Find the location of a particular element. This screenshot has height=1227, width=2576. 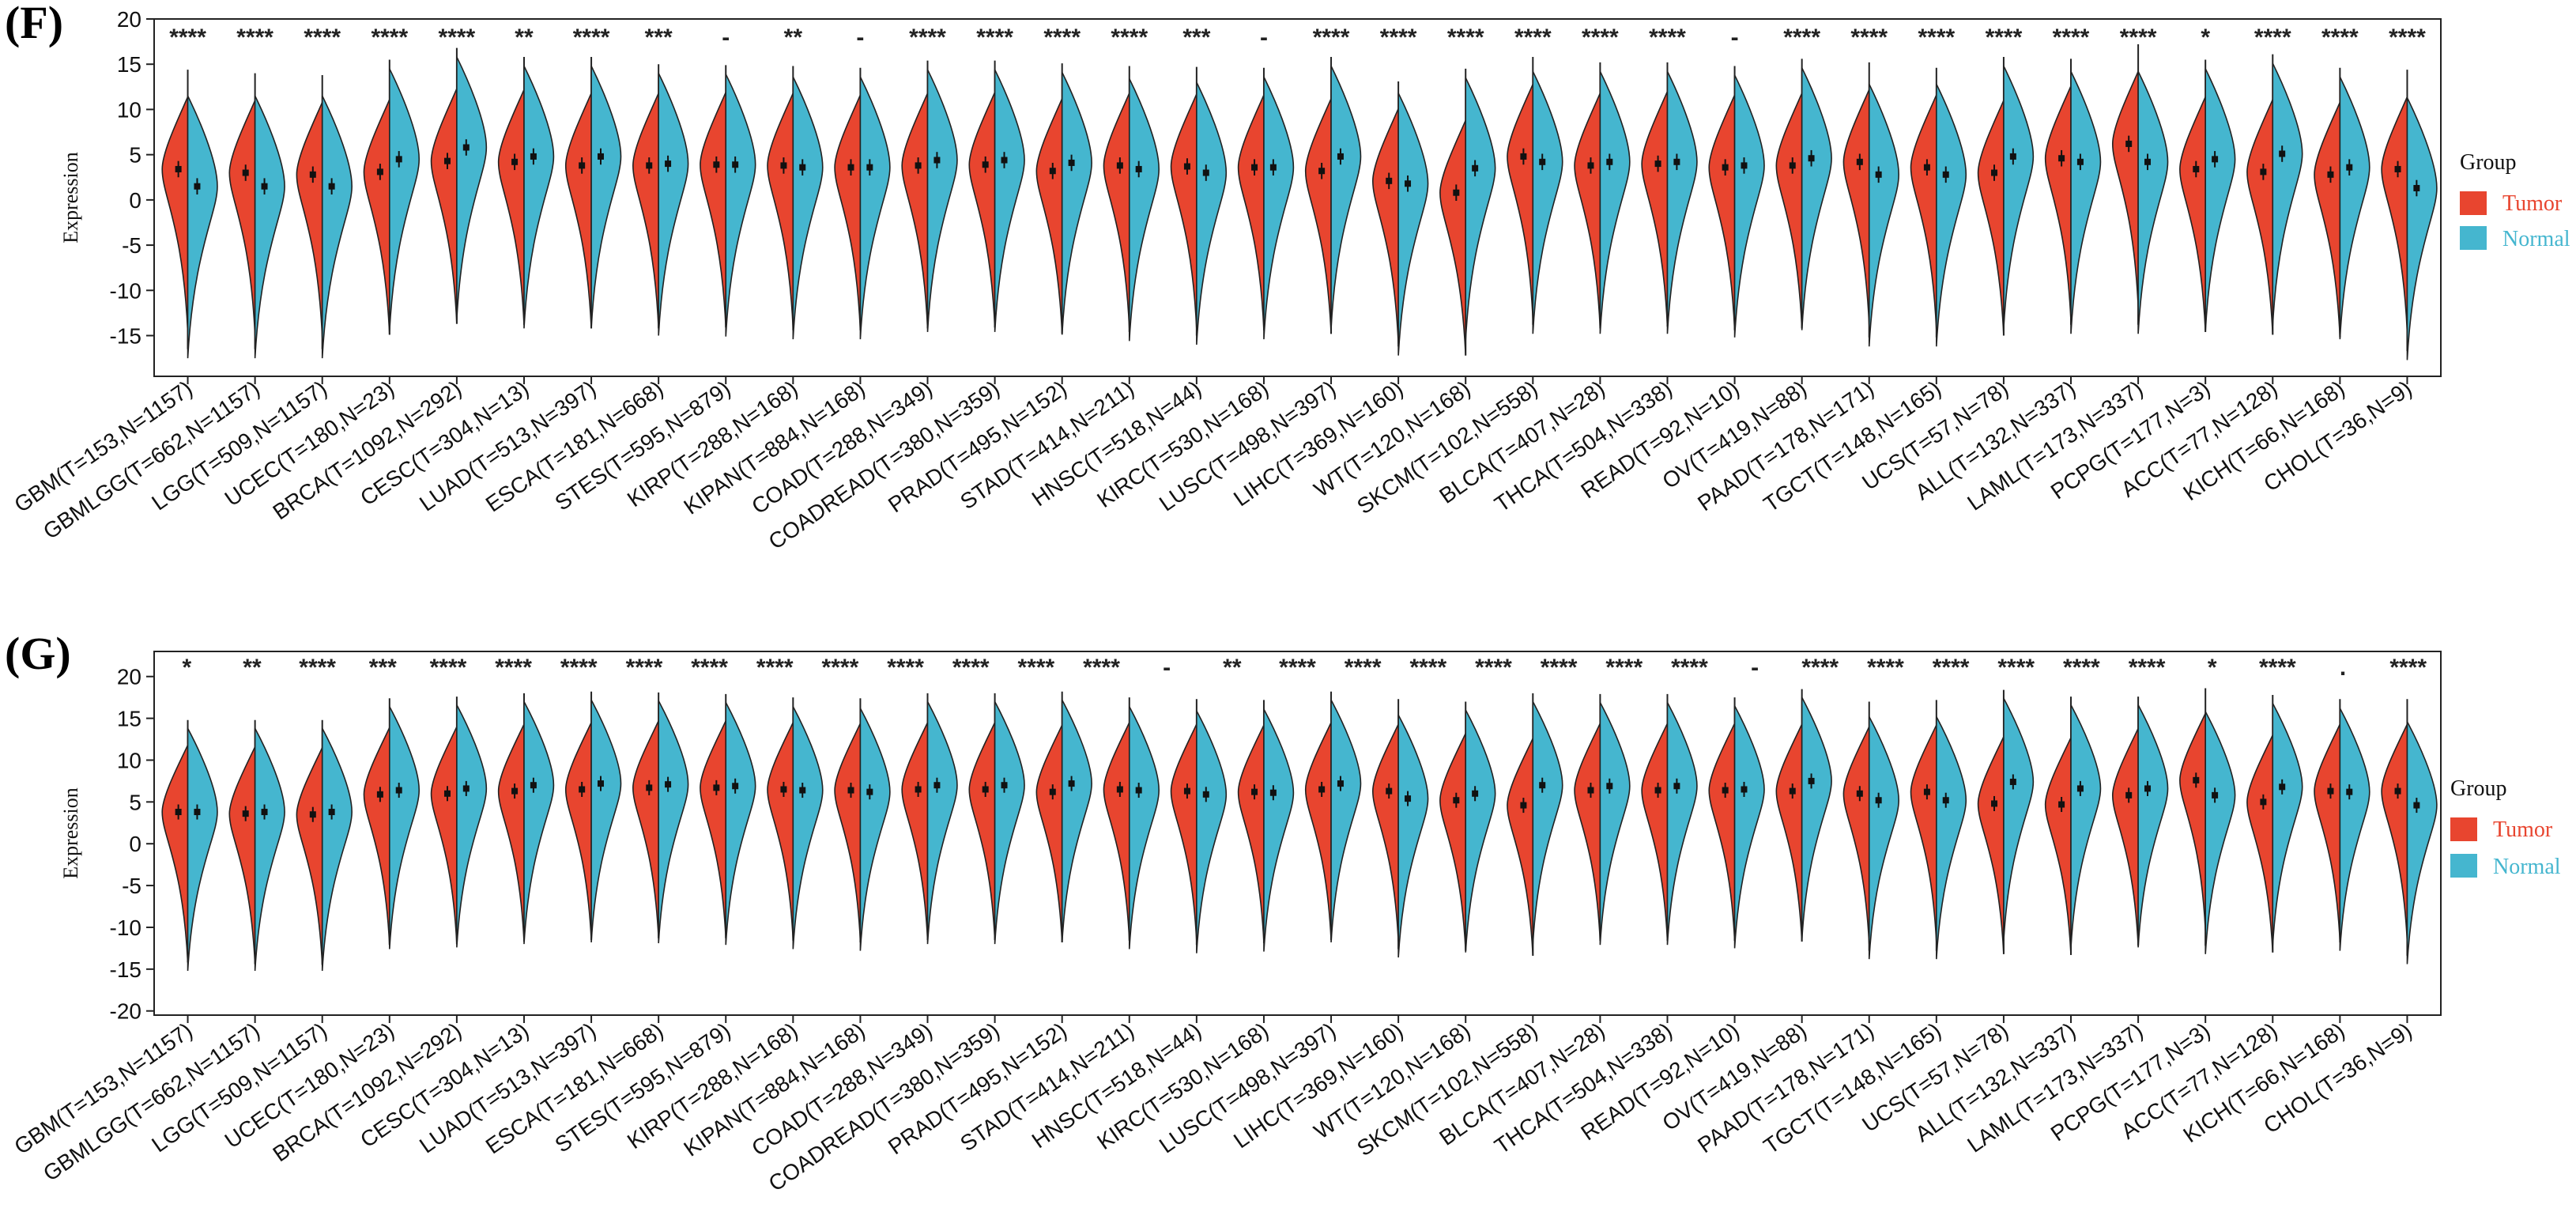

y-tick-label: -10 is located at coordinates (125, 290).